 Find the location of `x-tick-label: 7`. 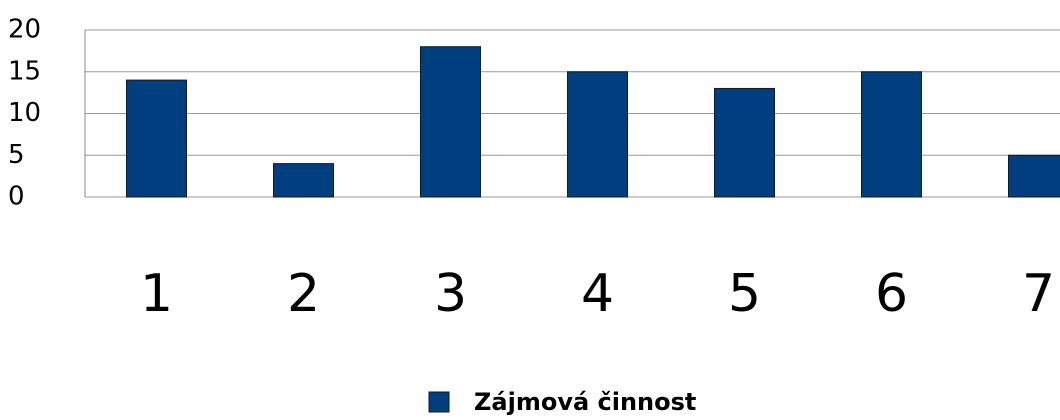

x-tick-label: 7 is located at coordinates (1038, 294).